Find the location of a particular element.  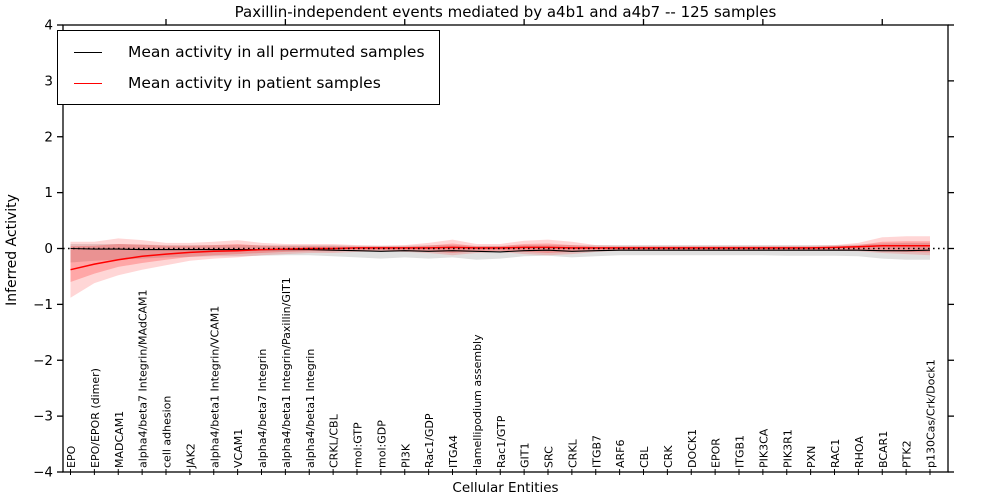

x-tick-label: alpha4/beta1 Integrin/Paxillin/GIT1 is located at coordinates (286, 372).